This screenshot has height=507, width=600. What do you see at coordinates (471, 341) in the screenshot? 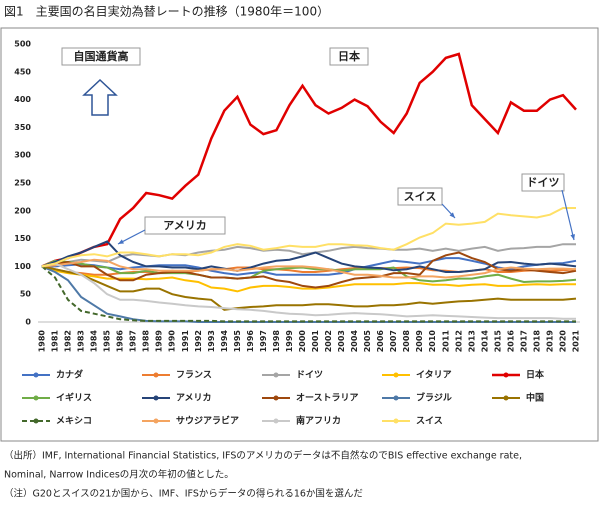
I see `x-tick-label: 2013` at bounding box center [471, 341].